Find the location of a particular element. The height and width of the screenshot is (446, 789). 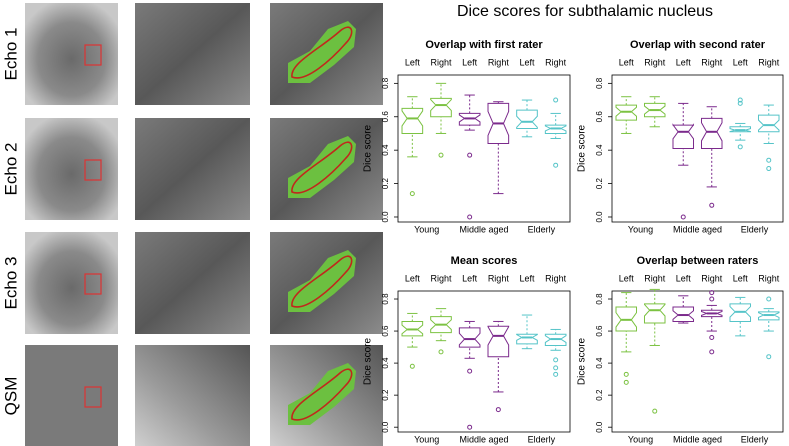

row-label: Echo 2 is located at coordinates (10, 169).